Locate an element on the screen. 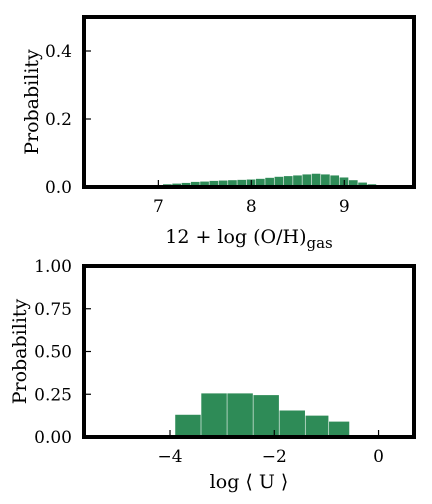 Image resolution: width=432 pixels, height=504 pixels. metallicity-x-tick-label-2: 9 is located at coordinates (344, 207).